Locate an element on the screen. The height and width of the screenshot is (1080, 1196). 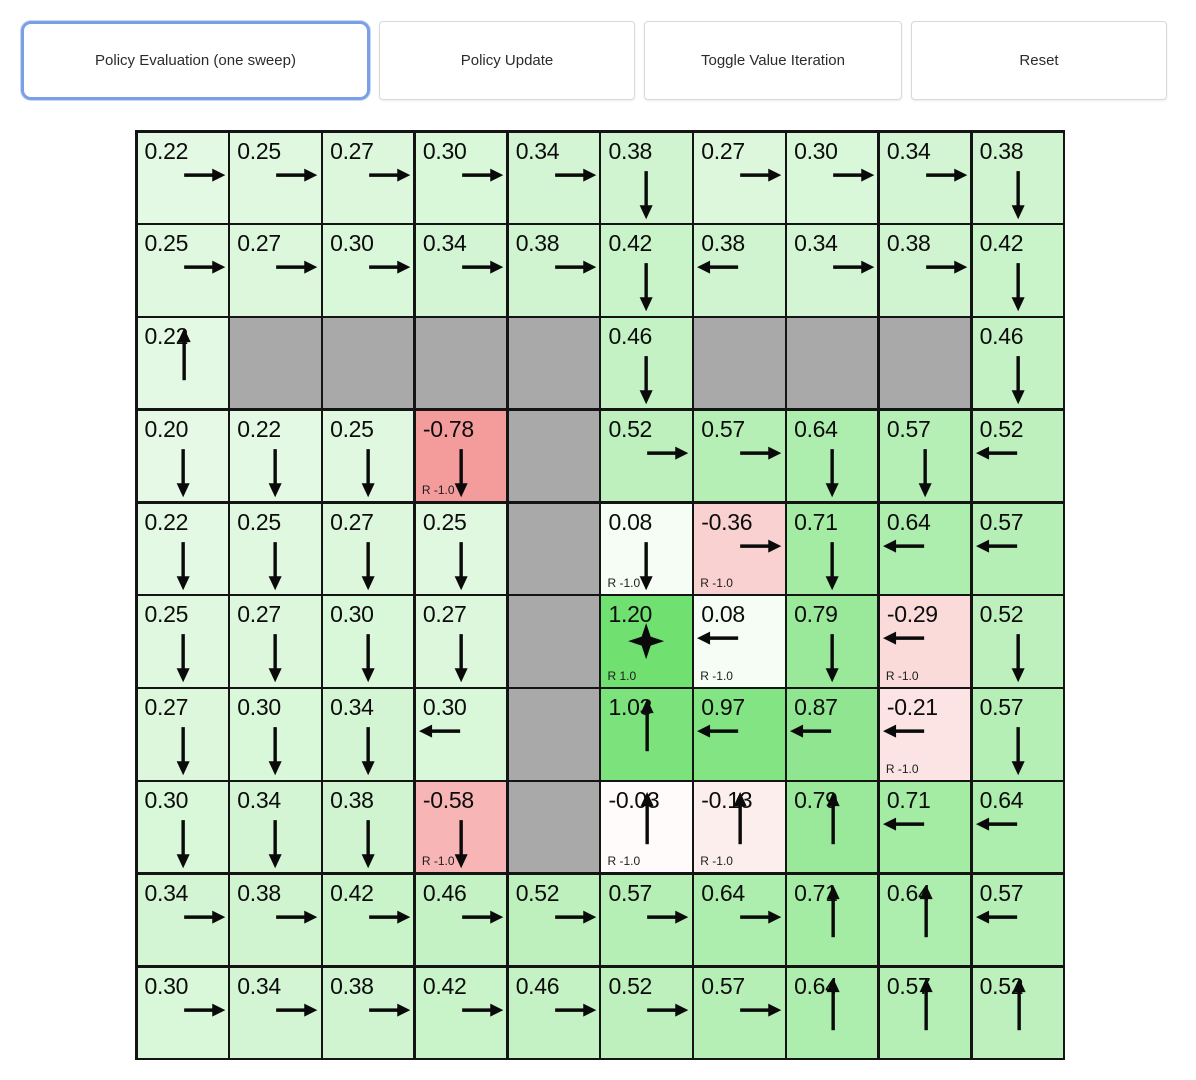
cell-value: -0.21 is located at coordinates (912, 707).